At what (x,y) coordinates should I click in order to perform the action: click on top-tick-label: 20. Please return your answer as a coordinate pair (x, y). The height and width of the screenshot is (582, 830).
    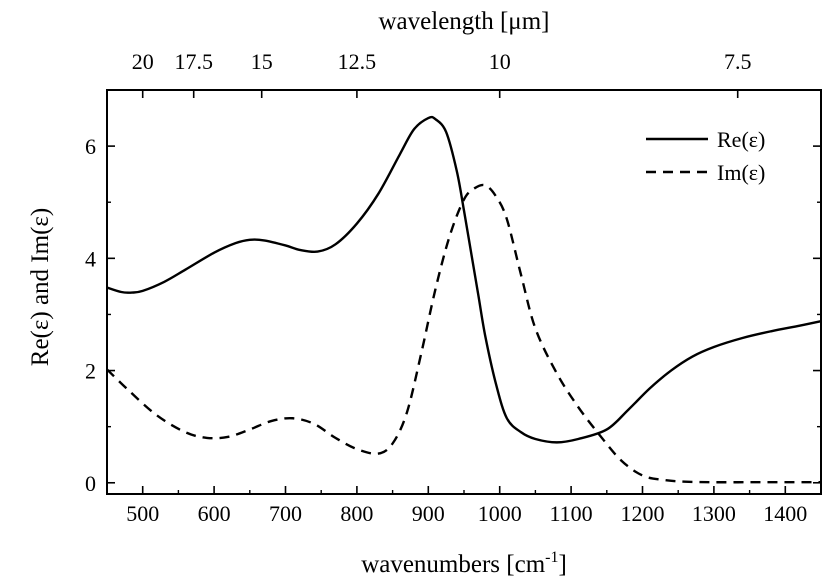
    Looking at the image, I should click on (143, 61).